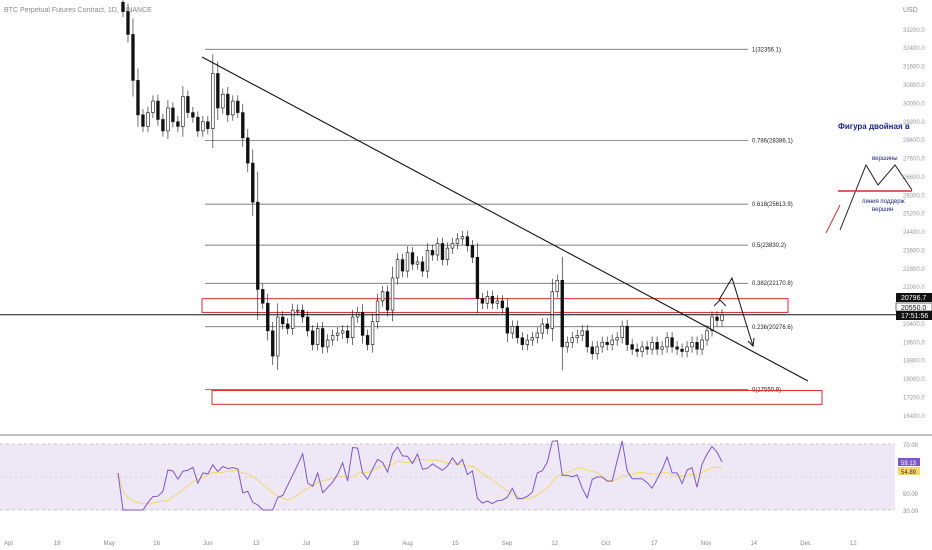 The height and width of the screenshot is (550, 932). Describe the element at coordinates (654, 544) in the screenshot. I see `time-tick-label: 17` at that location.